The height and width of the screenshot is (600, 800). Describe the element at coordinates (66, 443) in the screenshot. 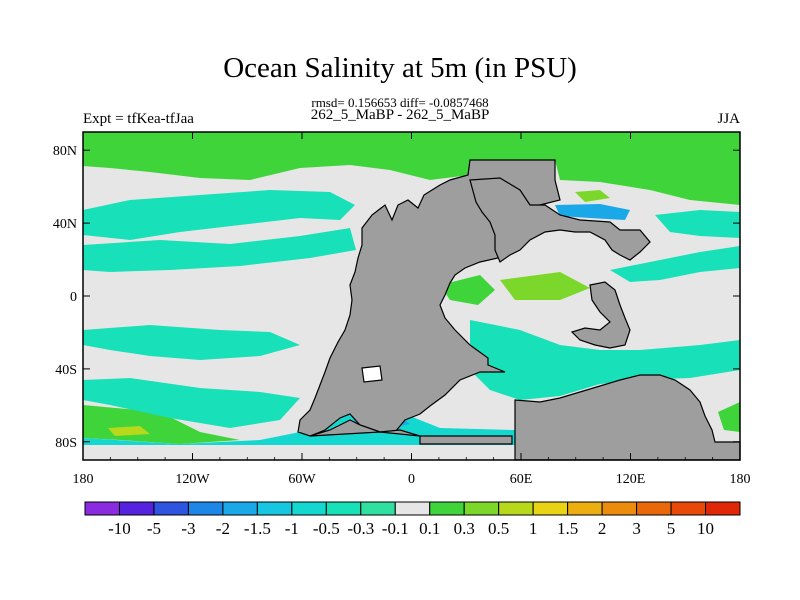

I see `y-tick-label: 80S` at that location.